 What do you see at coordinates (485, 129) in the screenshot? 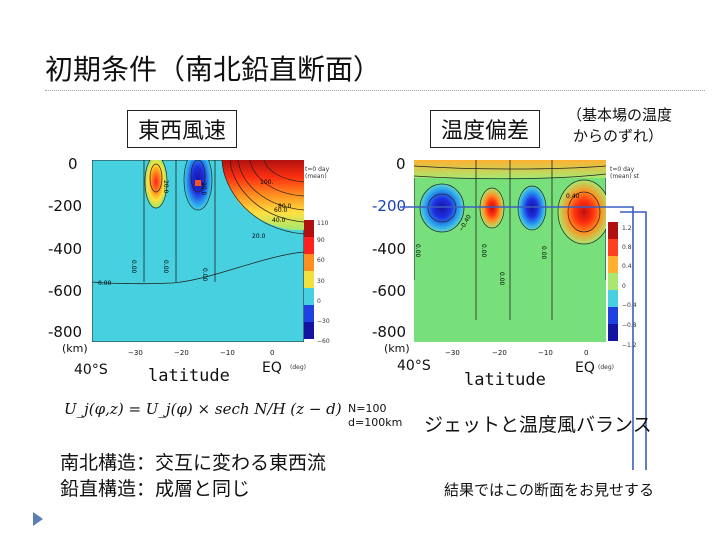
I see `right-panel-label: 温度偏差` at bounding box center [485, 129].